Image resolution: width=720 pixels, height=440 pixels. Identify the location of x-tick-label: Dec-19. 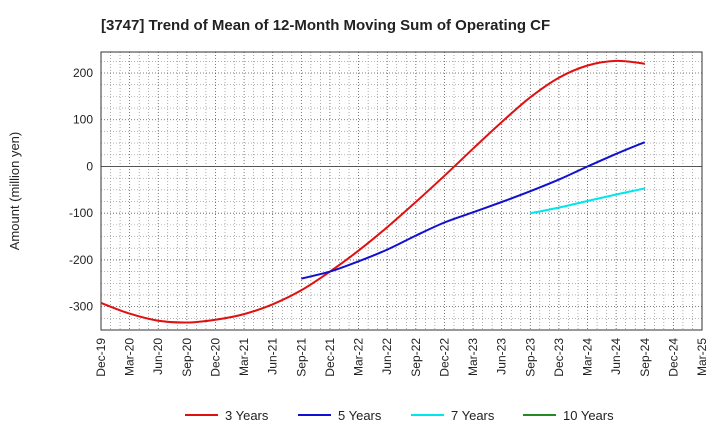
(101, 357).